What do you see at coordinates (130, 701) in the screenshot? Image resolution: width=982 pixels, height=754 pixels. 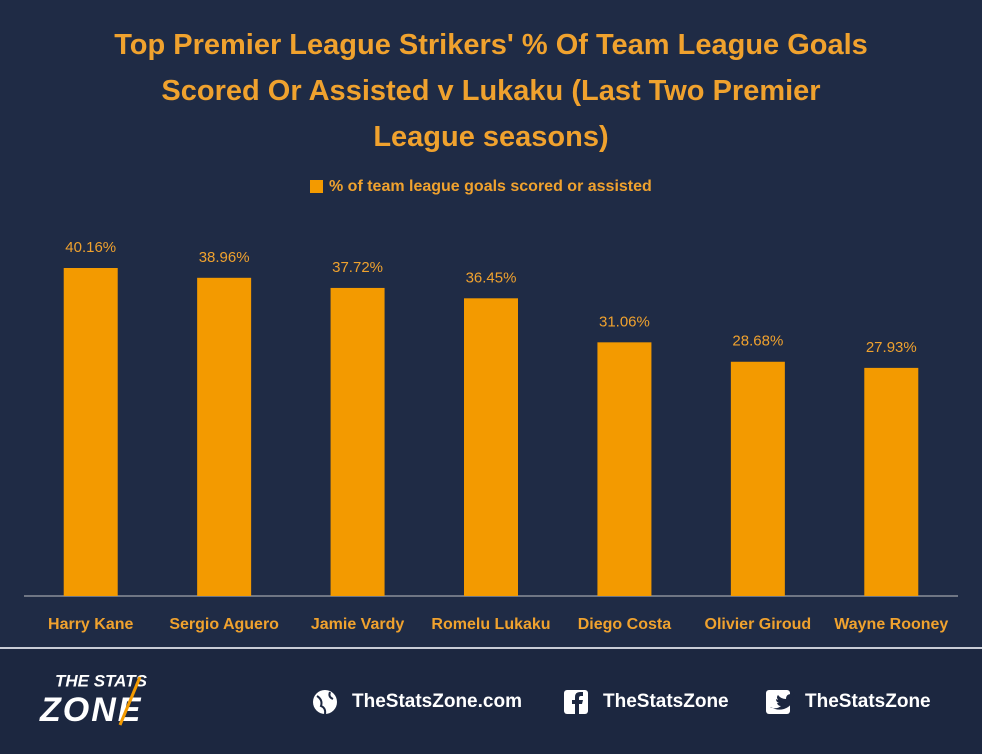 I see `logo-accent` at bounding box center [130, 701].